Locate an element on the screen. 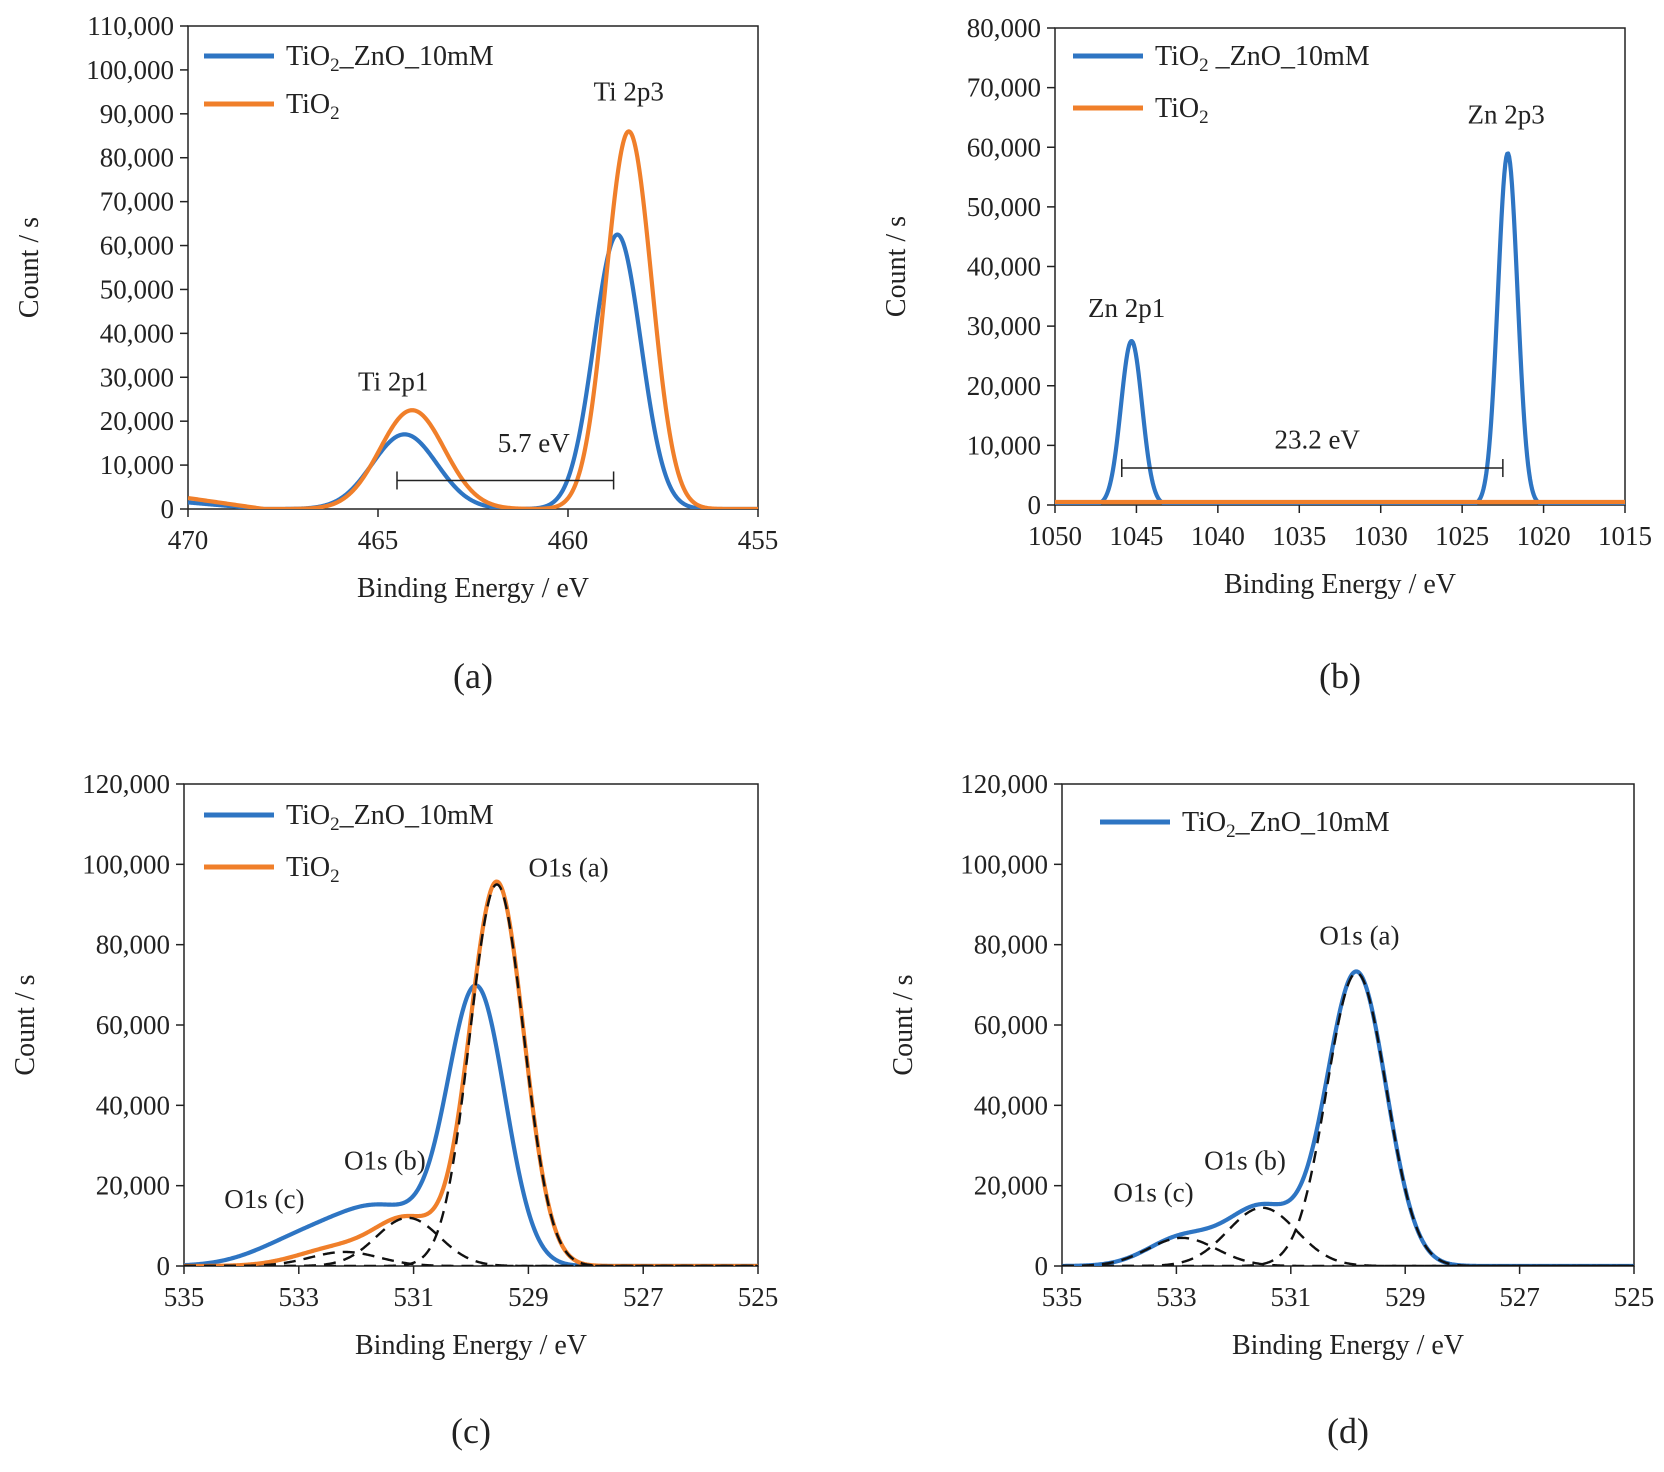 This screenshot has width=1664, height=1472. x-tick-label: 1020 is located at coordinates (1544, 536).